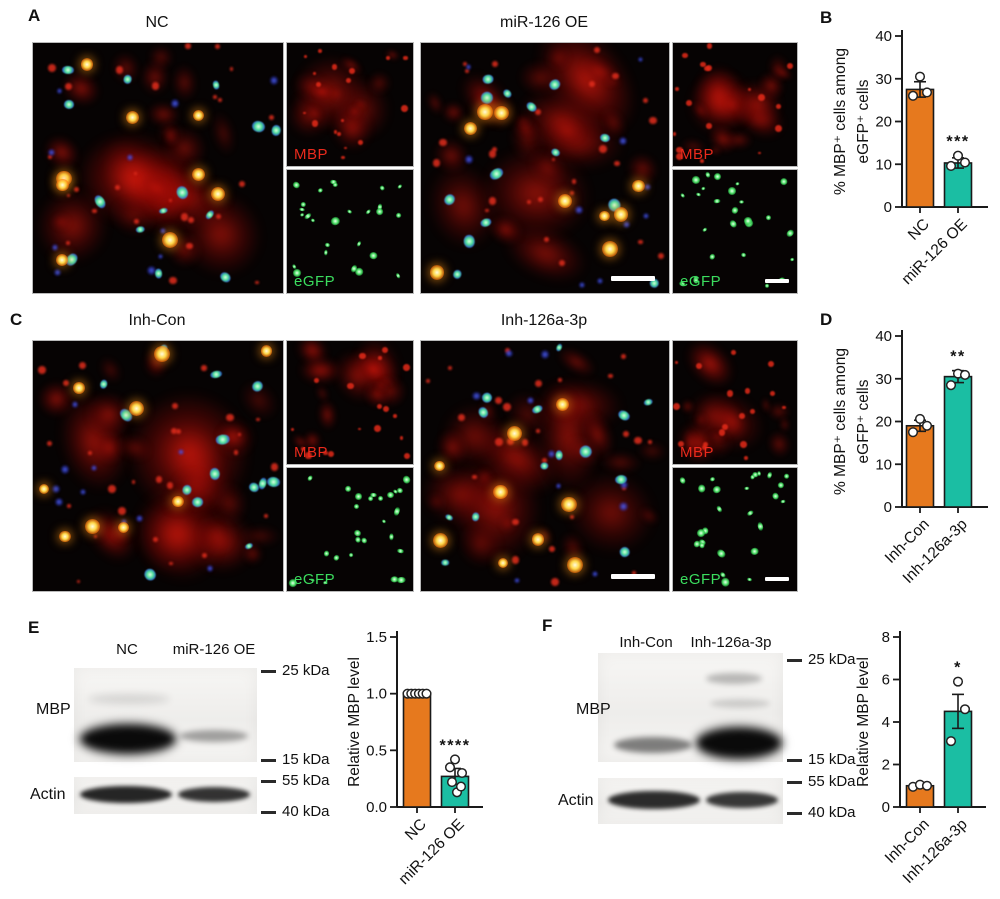  Describe the element at coordinates (883, 79) in the screenshot. I see `y-tick-label: 30` at that location.